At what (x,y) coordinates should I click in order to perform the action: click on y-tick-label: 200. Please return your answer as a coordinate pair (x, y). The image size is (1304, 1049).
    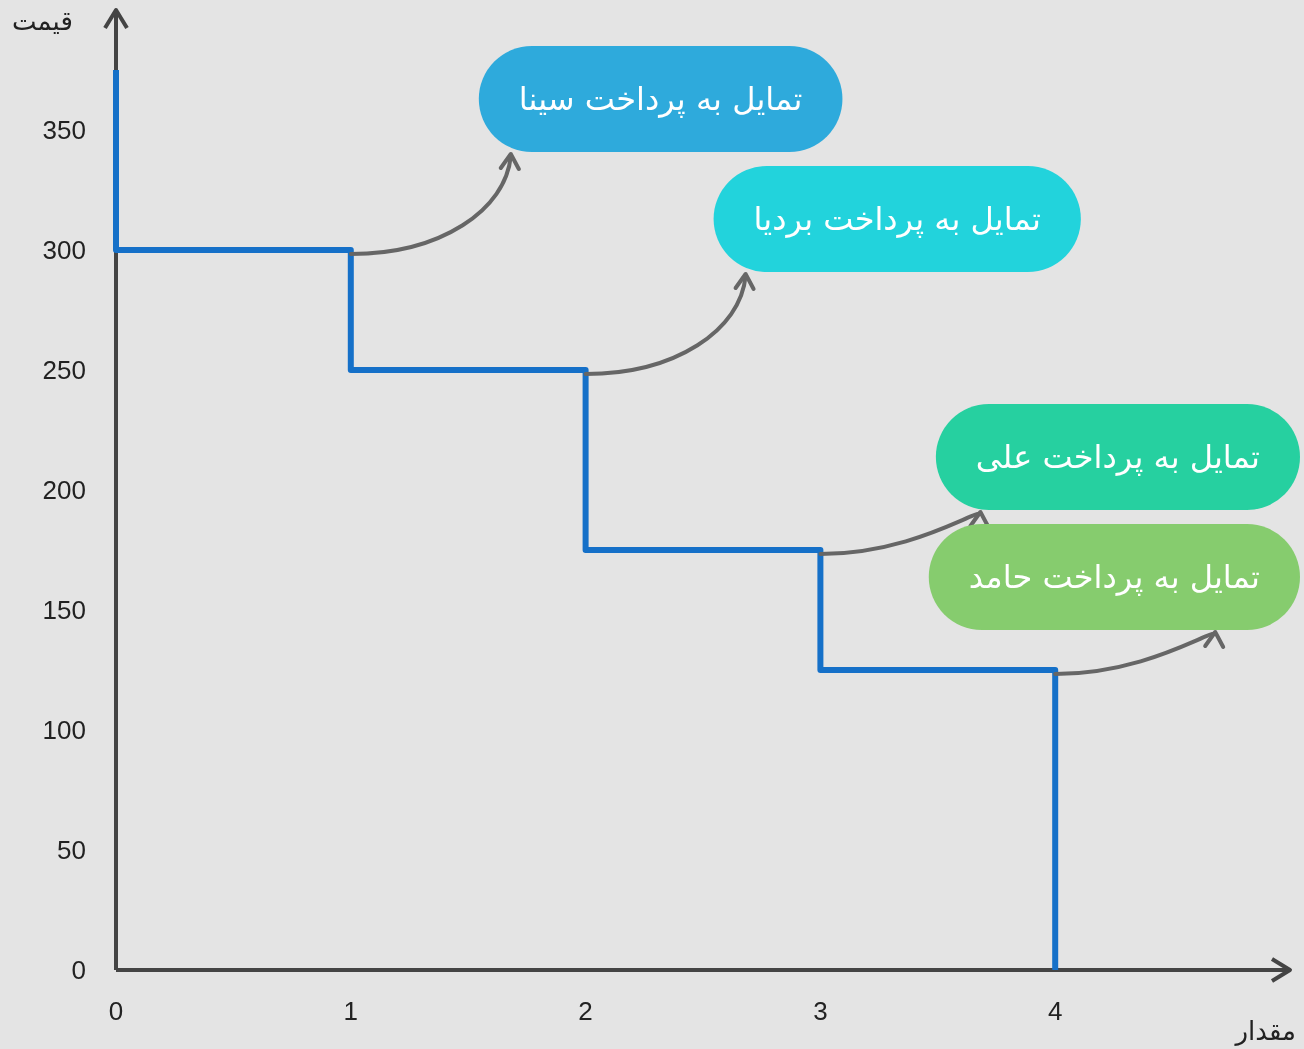
    Looking at the image, I should click on (64, 490).